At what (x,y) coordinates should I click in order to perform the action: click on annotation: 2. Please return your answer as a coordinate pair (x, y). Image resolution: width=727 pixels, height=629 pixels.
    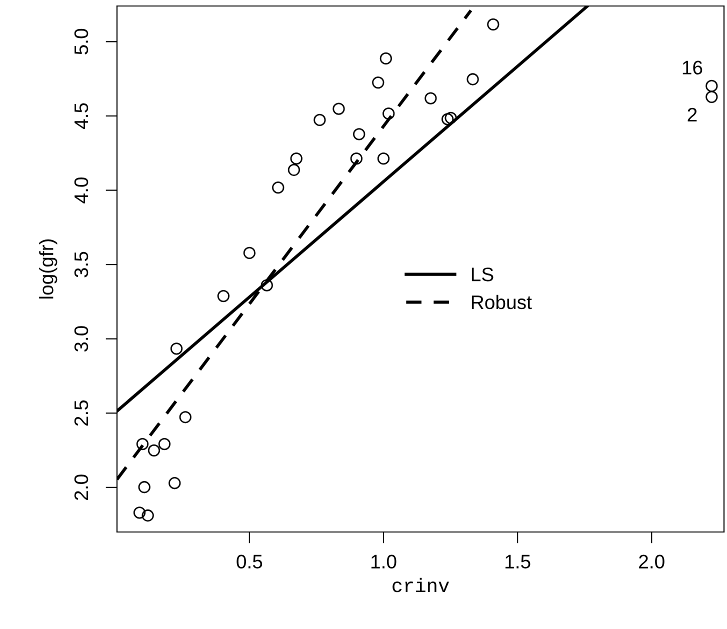
    Looking at the image, I should click on (692, 115).